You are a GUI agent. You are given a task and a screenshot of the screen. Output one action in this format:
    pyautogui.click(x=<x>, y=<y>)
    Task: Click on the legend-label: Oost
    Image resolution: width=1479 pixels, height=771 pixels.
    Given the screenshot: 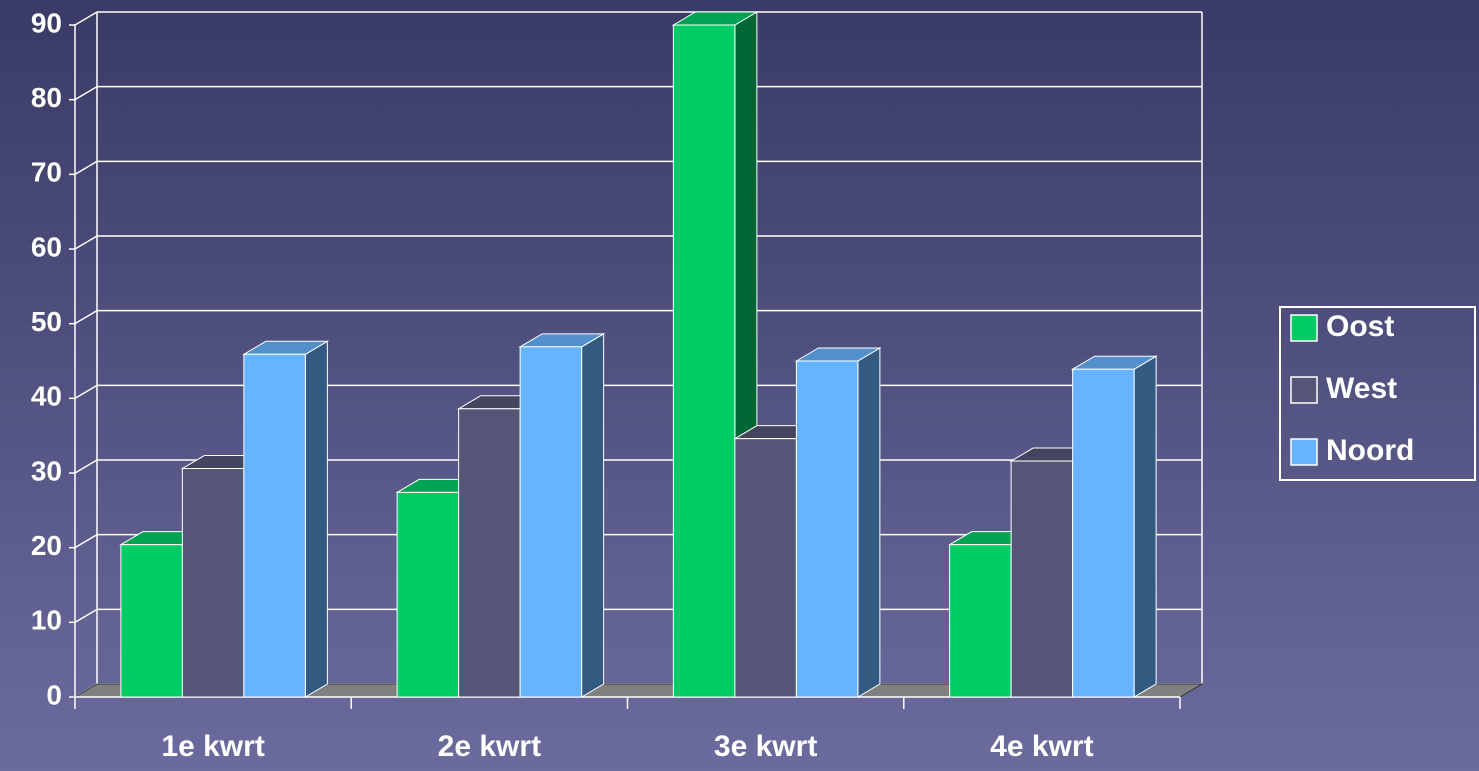 What is the action you would take?
    pyautogui.click(x=1360, y=326)
    